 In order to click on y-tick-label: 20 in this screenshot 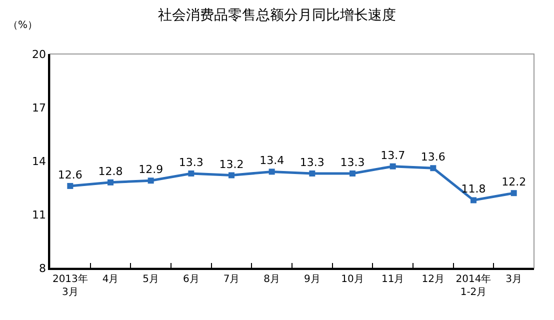, I will do `click(39, 54)`.